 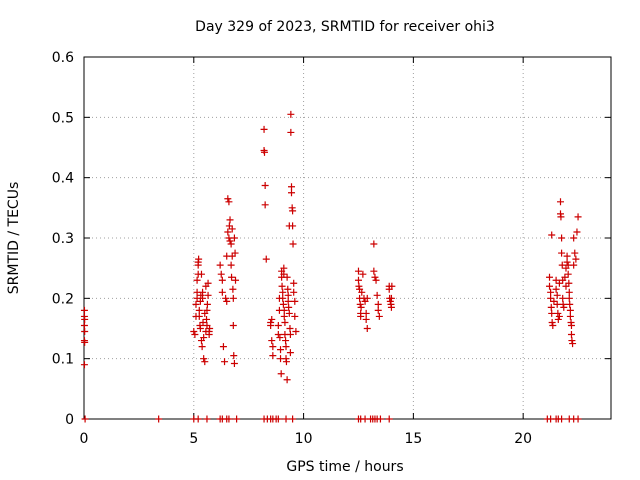 I want to click on y-tick-label: 0.4, so click(x=63, y=179).